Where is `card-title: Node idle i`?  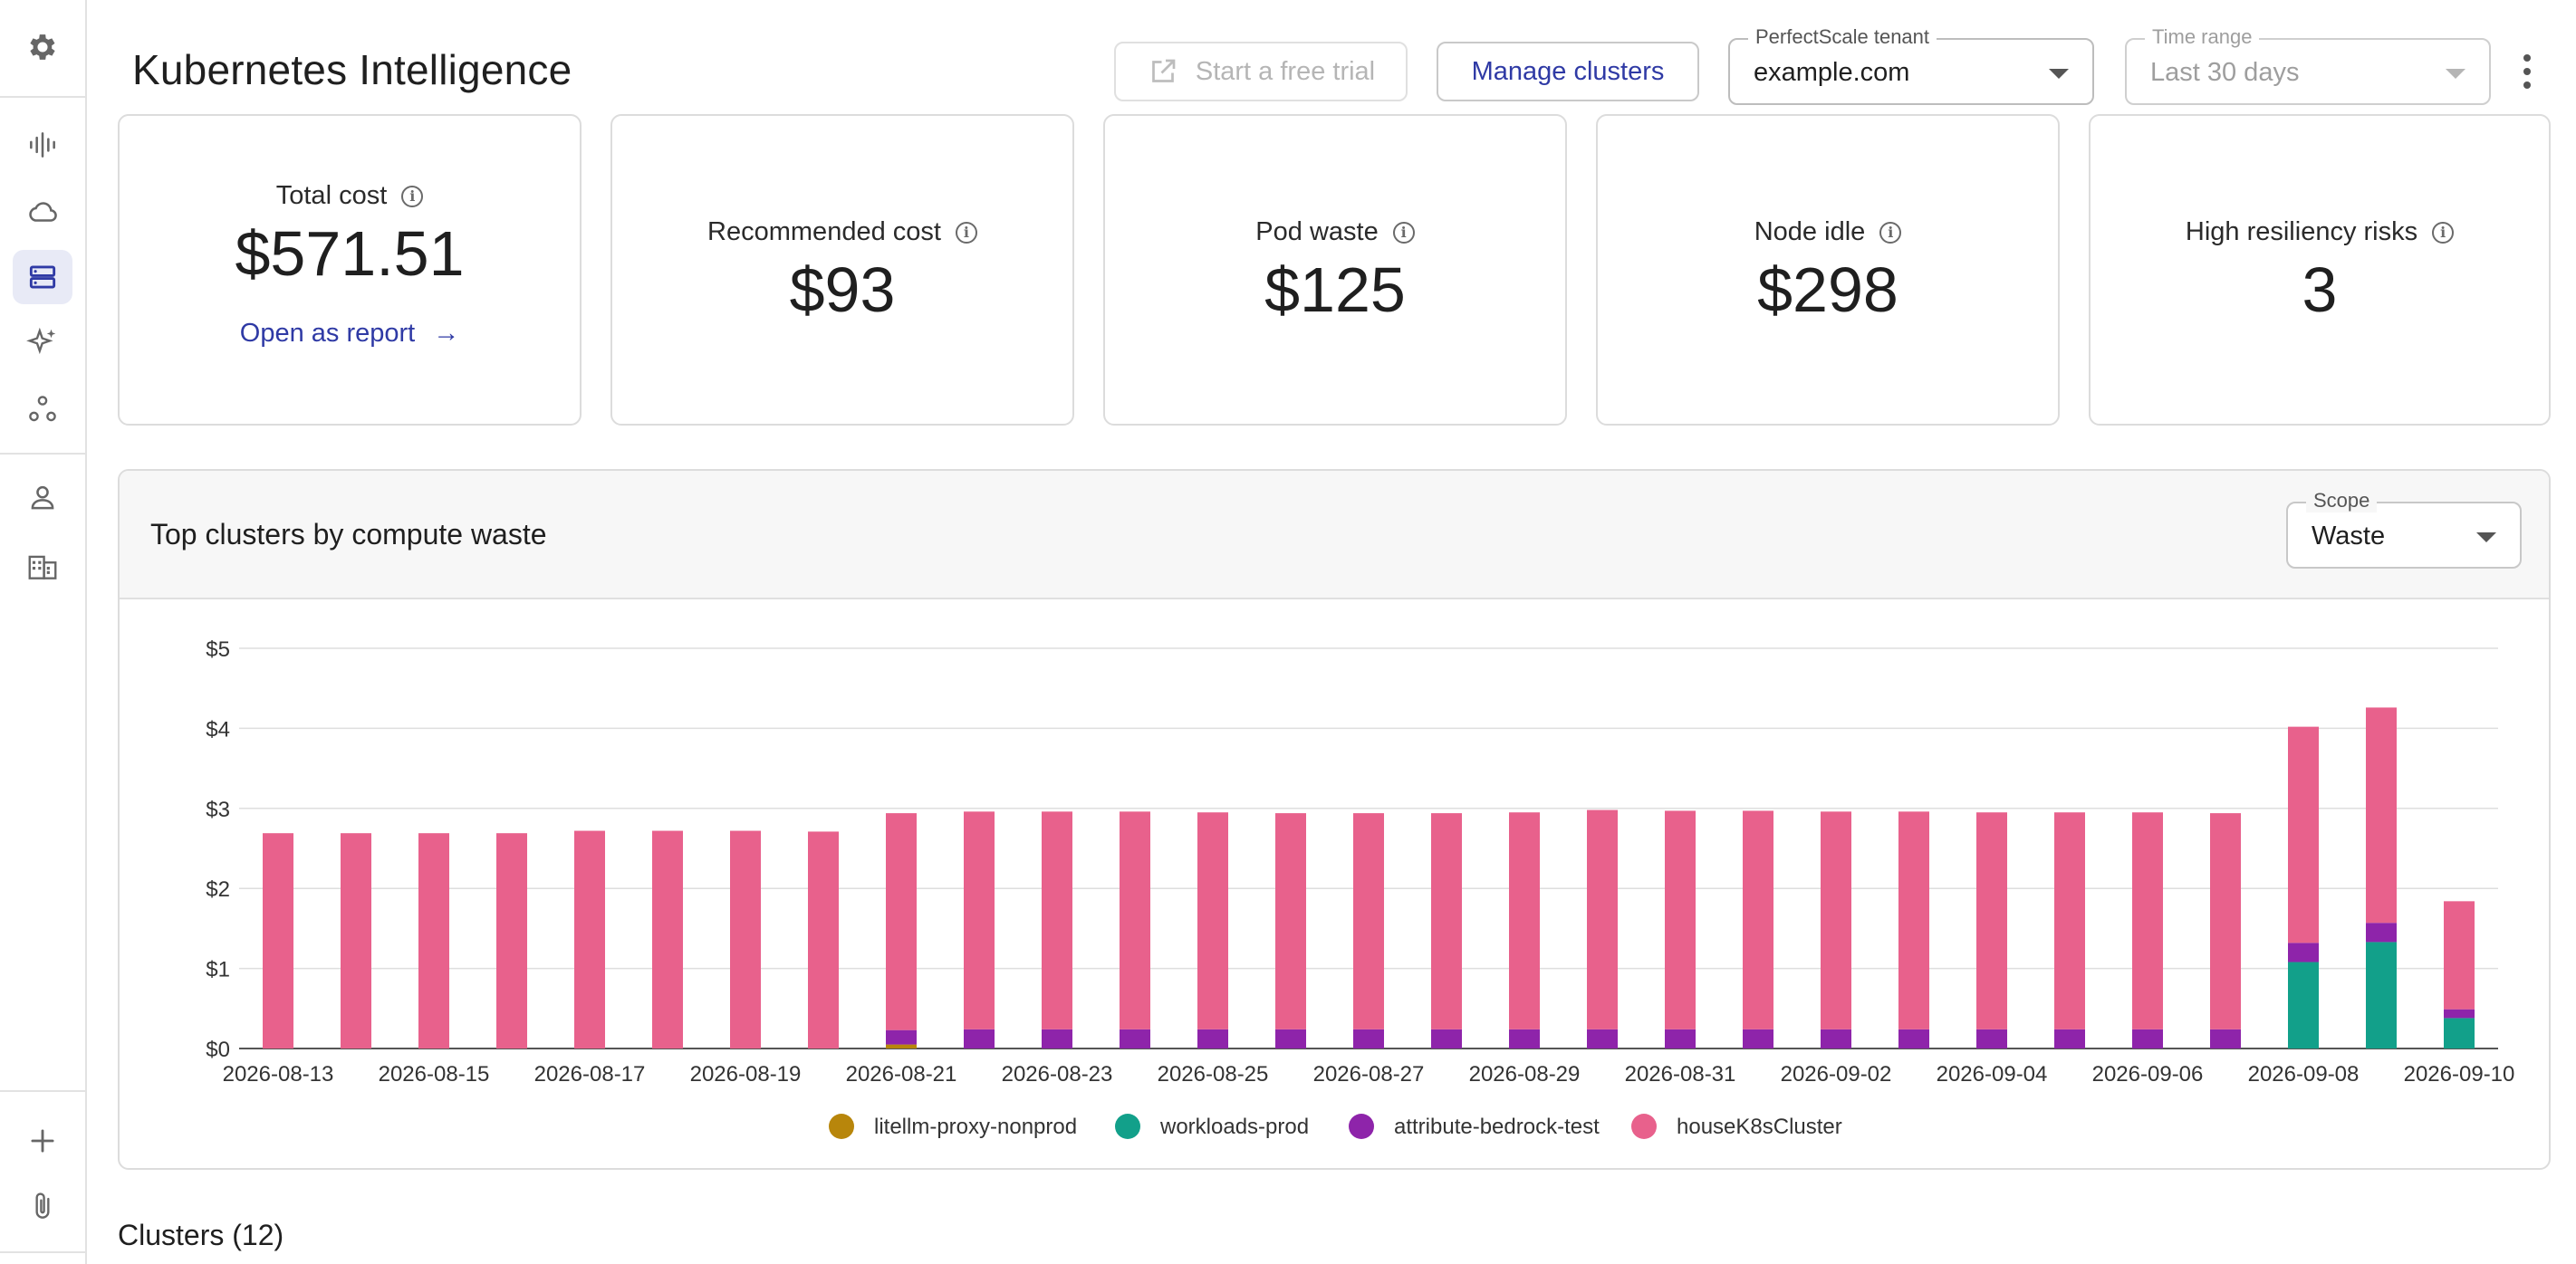 card-title: Node idle i is located at coordinates (1828, 232).